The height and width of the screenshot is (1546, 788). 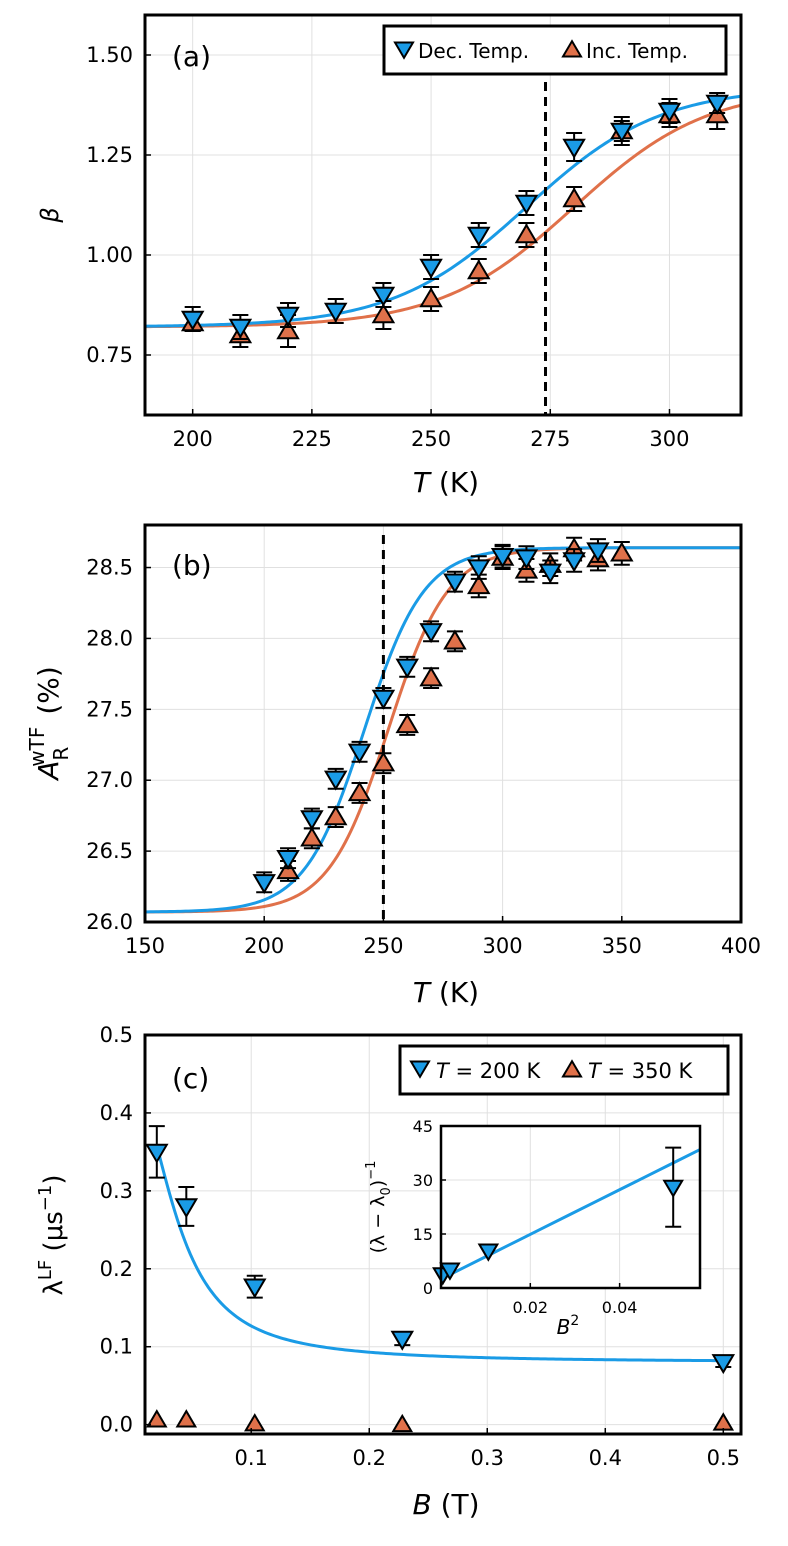 I want to click on inset-x-axis-label: B2, so click(x=568, y=1326).